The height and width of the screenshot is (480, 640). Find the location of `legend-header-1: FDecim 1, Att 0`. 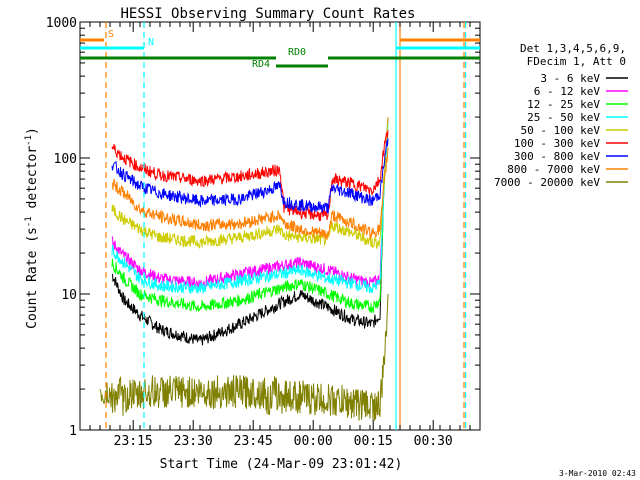

legend-header-1: FDecim 1, Att 0 is located at coordinates (576, 61).